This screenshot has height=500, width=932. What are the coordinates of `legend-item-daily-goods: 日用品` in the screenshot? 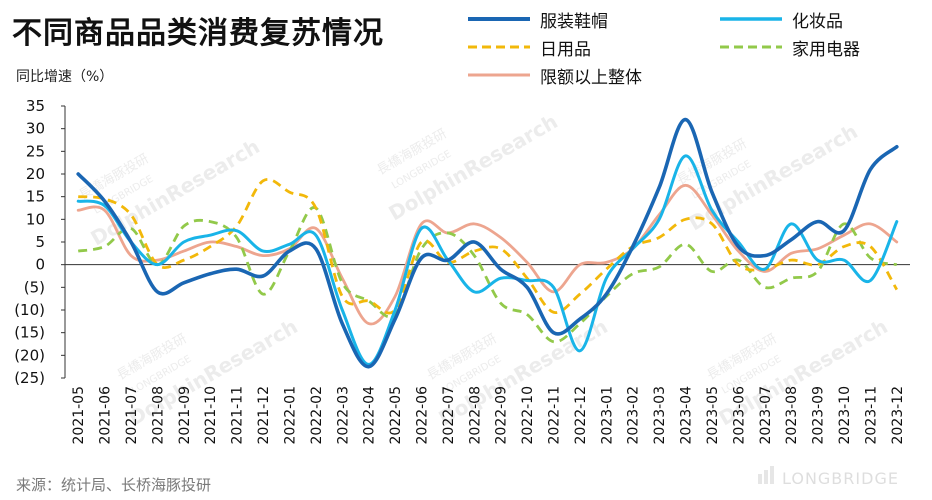 It's located at (529, 47).